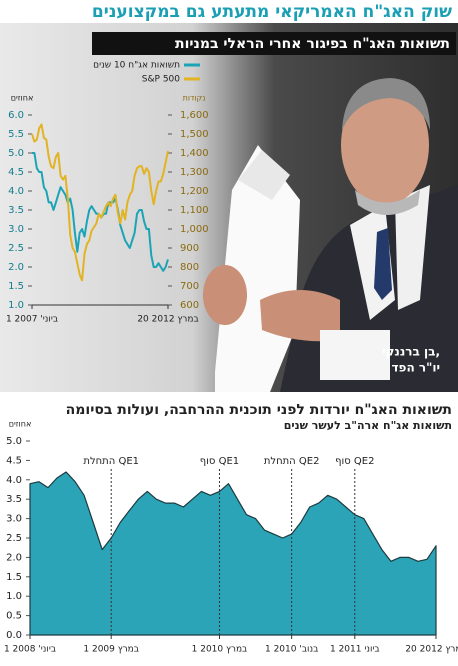 The width and height of the screenshot is (458, 666). Describe the element at coordinates (291, 650) in the screenshot. I see `x-tick-label: 1 בנוב' 2010` at that location.